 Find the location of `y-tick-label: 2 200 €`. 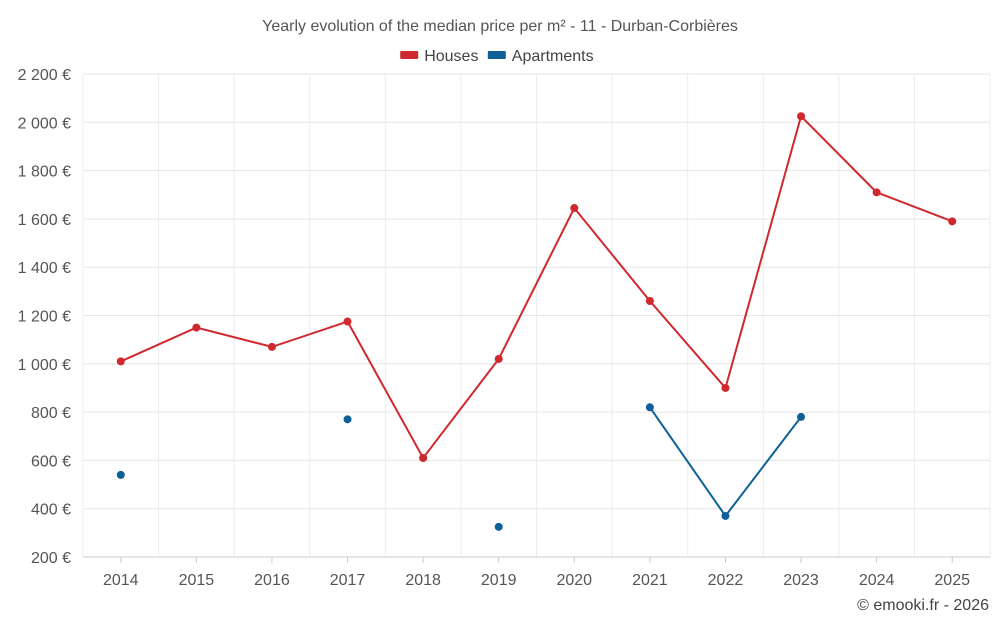

y-tick-label: 2 200 € is located at coordinates (44, 75).